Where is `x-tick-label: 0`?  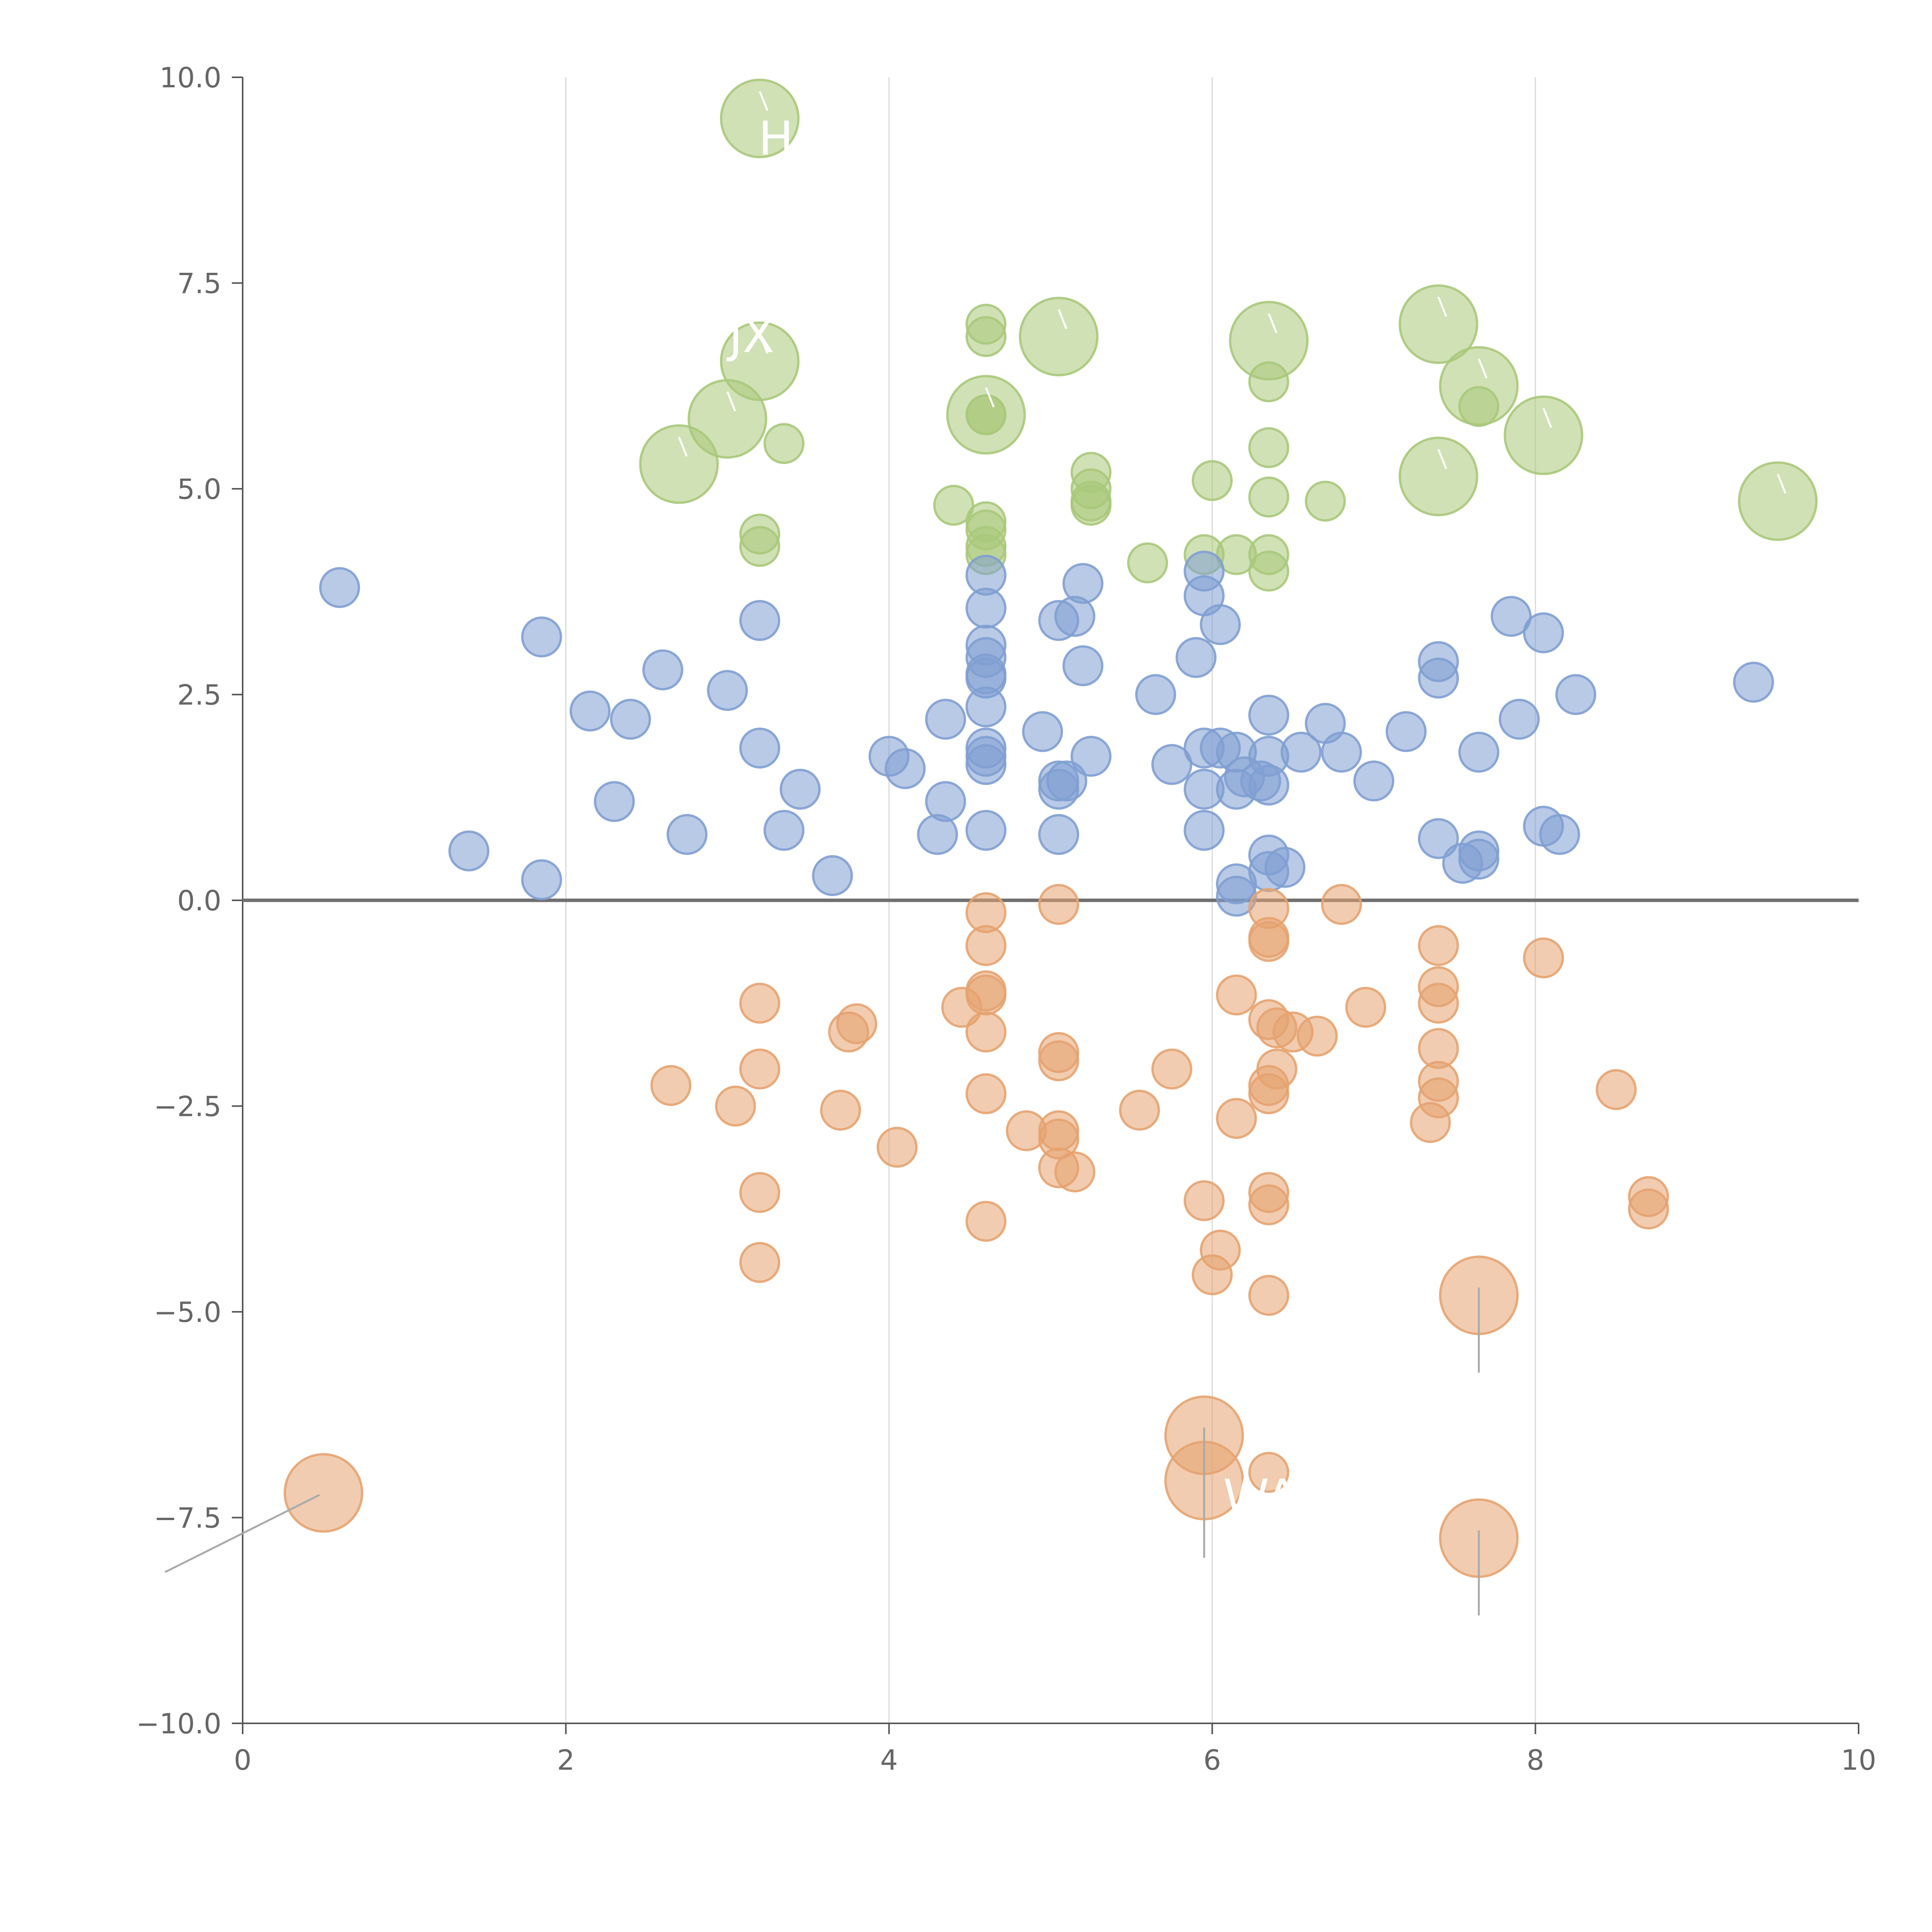 x-tick-label: 0 is located at coordinates (243, 1760).